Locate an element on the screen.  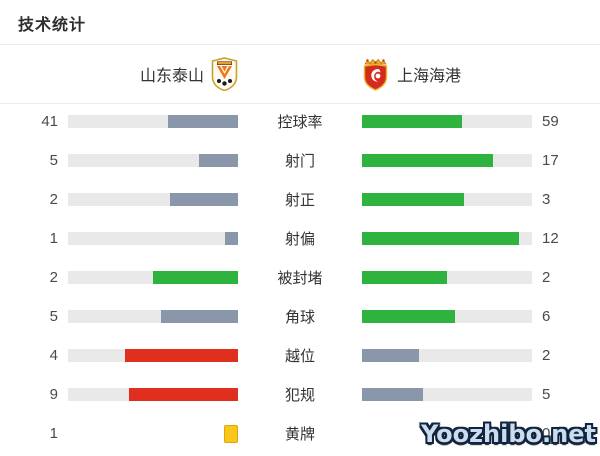
stat-label: 越位 is located at coordinates (299, 356).